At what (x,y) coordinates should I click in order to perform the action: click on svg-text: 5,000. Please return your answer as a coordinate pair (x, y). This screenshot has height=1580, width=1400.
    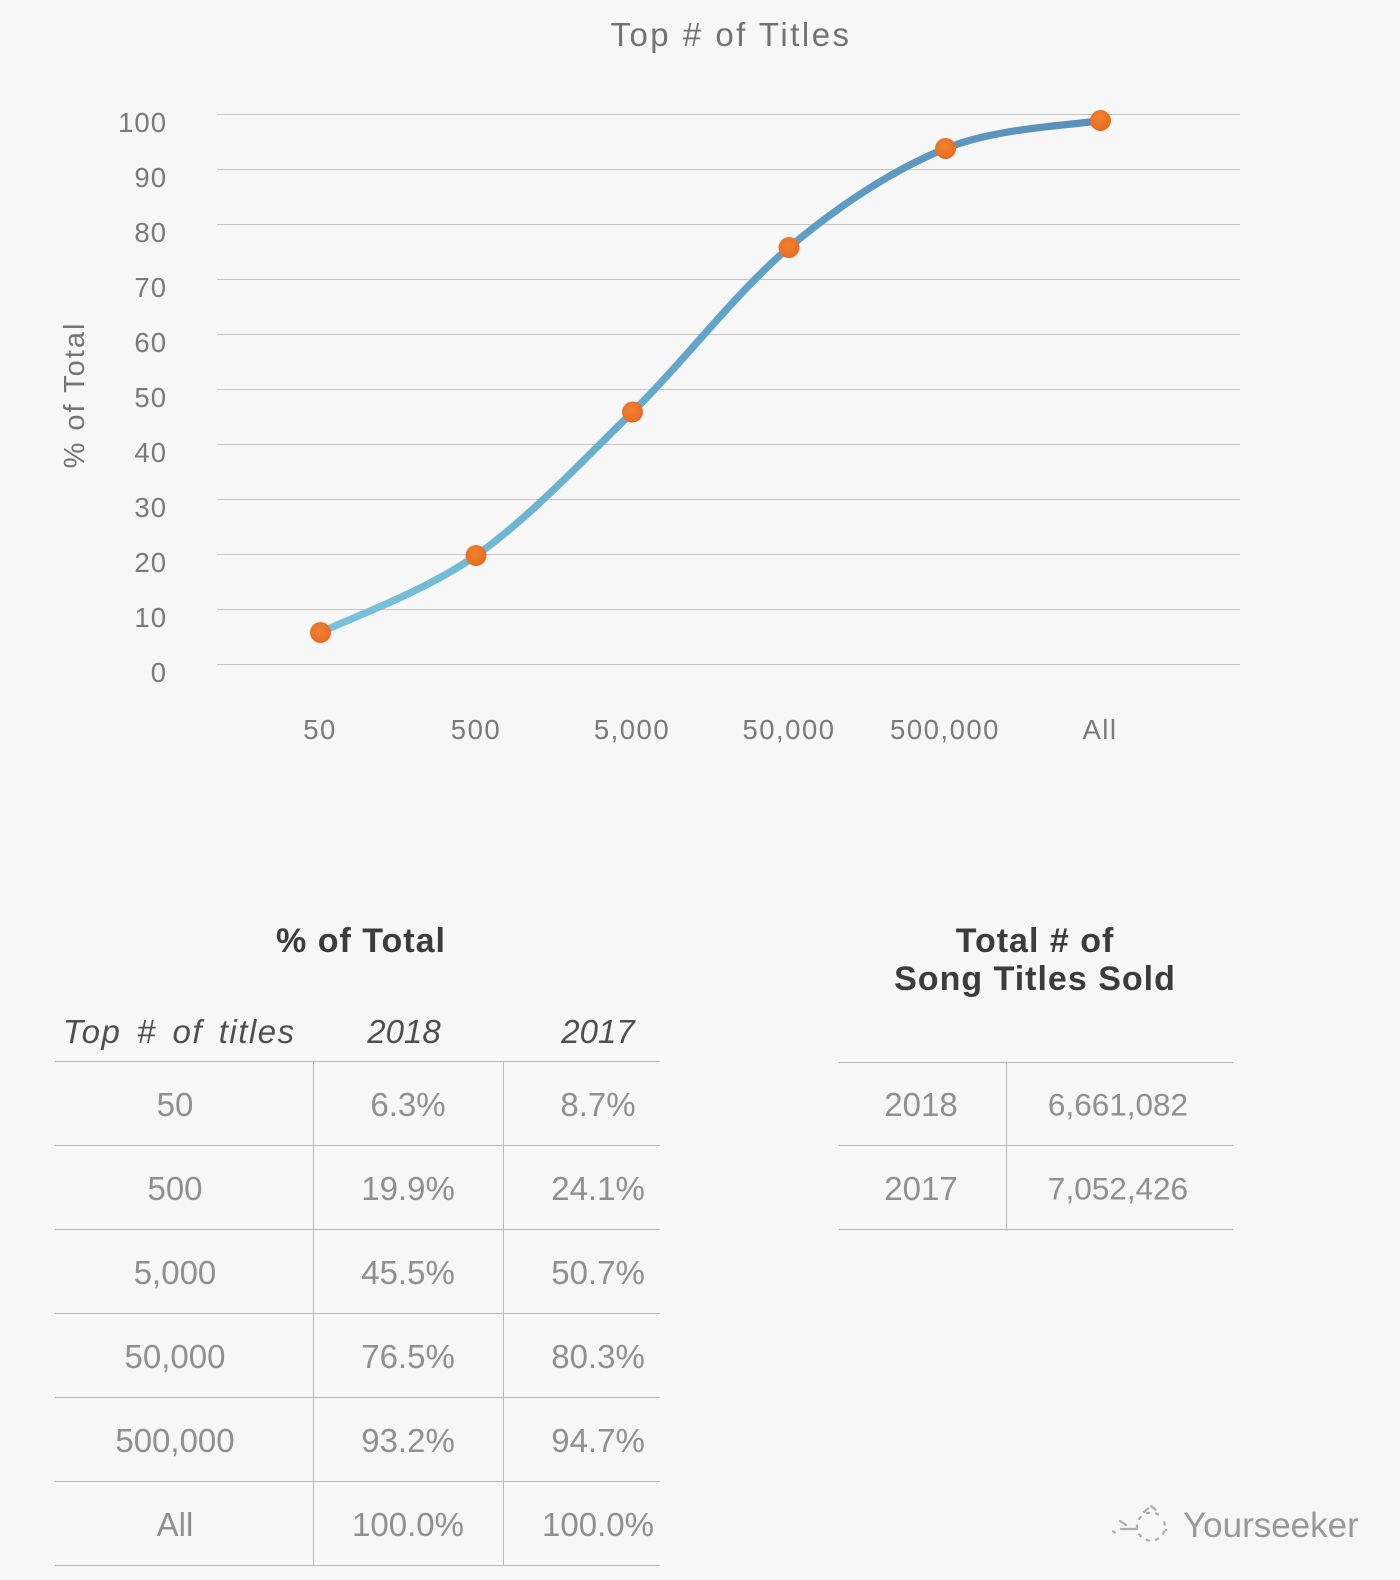
    Looking at the image, I should click on (632, 729).